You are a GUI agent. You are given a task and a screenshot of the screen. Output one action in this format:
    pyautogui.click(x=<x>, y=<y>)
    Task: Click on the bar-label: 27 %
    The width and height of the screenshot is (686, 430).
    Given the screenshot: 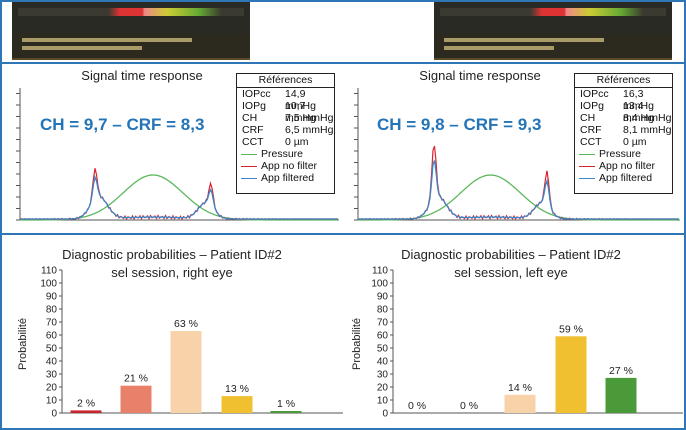 What is the action you would take?
    pyautogui.click(x=621, y=371)
    